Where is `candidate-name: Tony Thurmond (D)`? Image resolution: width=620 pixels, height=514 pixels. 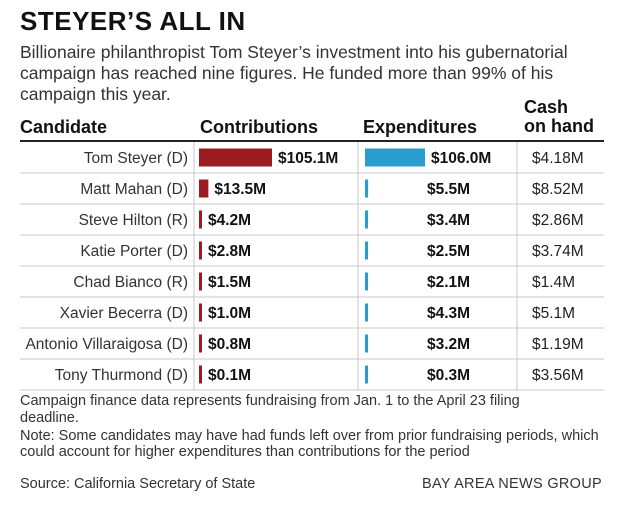
candidate-name: Tony Thurmond (D) is located at coordinates (121, 375).